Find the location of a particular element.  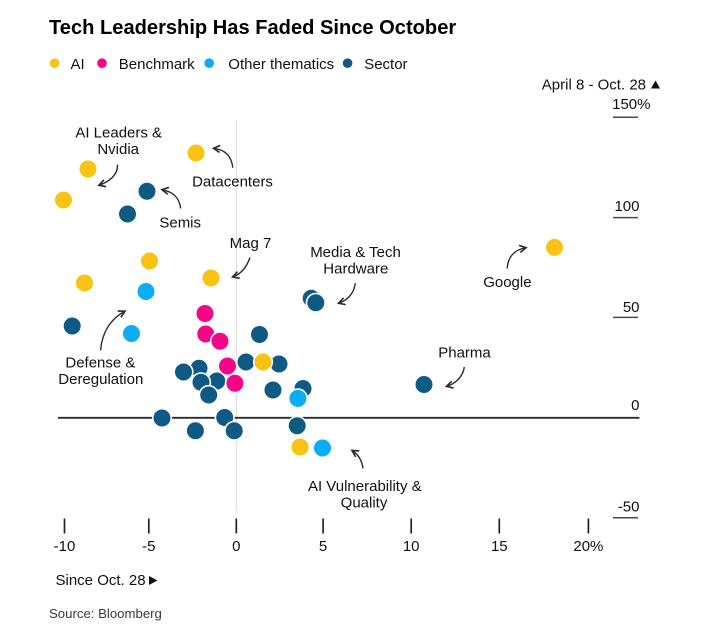

svg-text: 50 is located at coordinates (631, 307).